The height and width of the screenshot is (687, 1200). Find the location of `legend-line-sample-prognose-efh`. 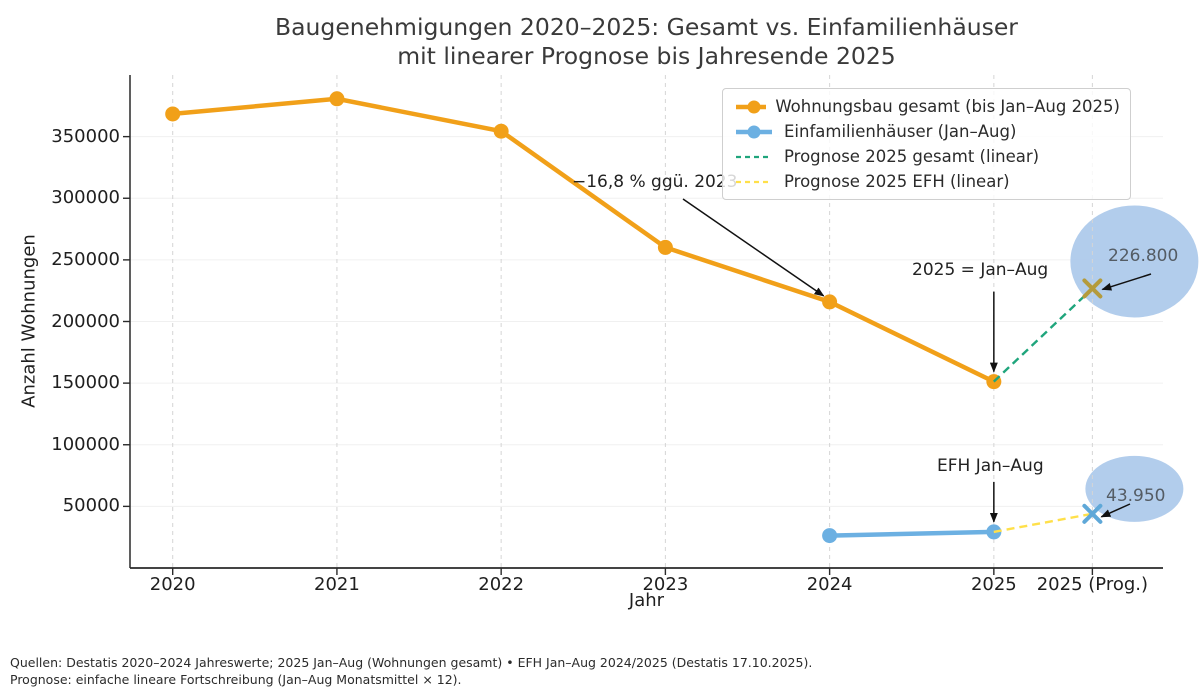

legend-line-sample-prognose-efh is located at coordinates (754, 181).